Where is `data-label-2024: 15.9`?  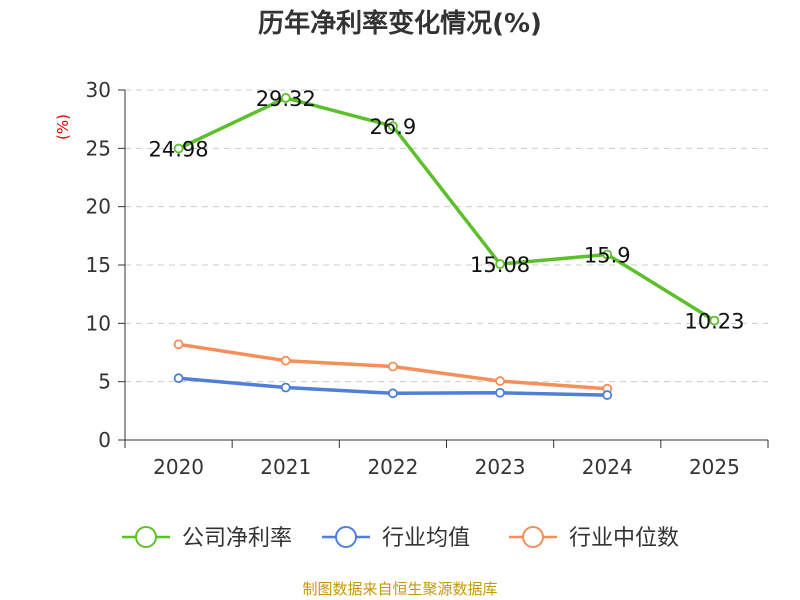
data-label-2024: 15.9 is located at coordinates (607, 256).